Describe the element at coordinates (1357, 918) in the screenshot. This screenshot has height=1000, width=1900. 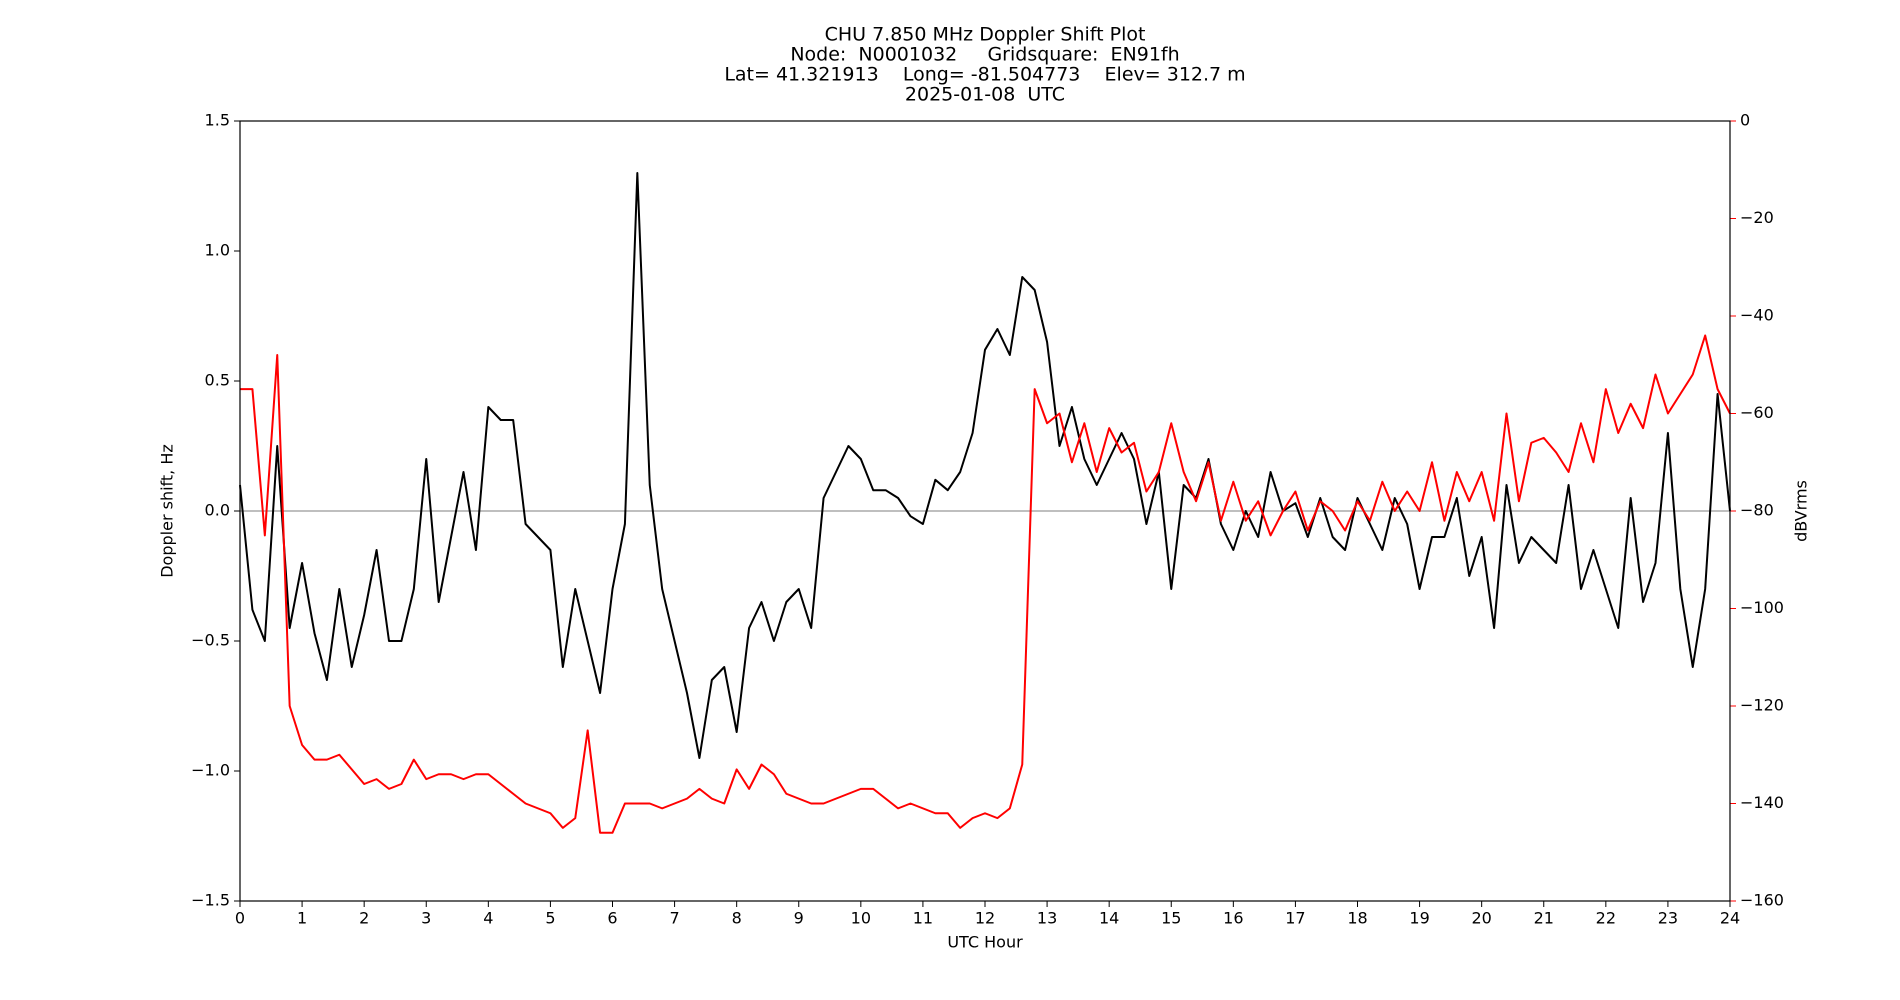
I see `x-tick-label: 18` at that location.